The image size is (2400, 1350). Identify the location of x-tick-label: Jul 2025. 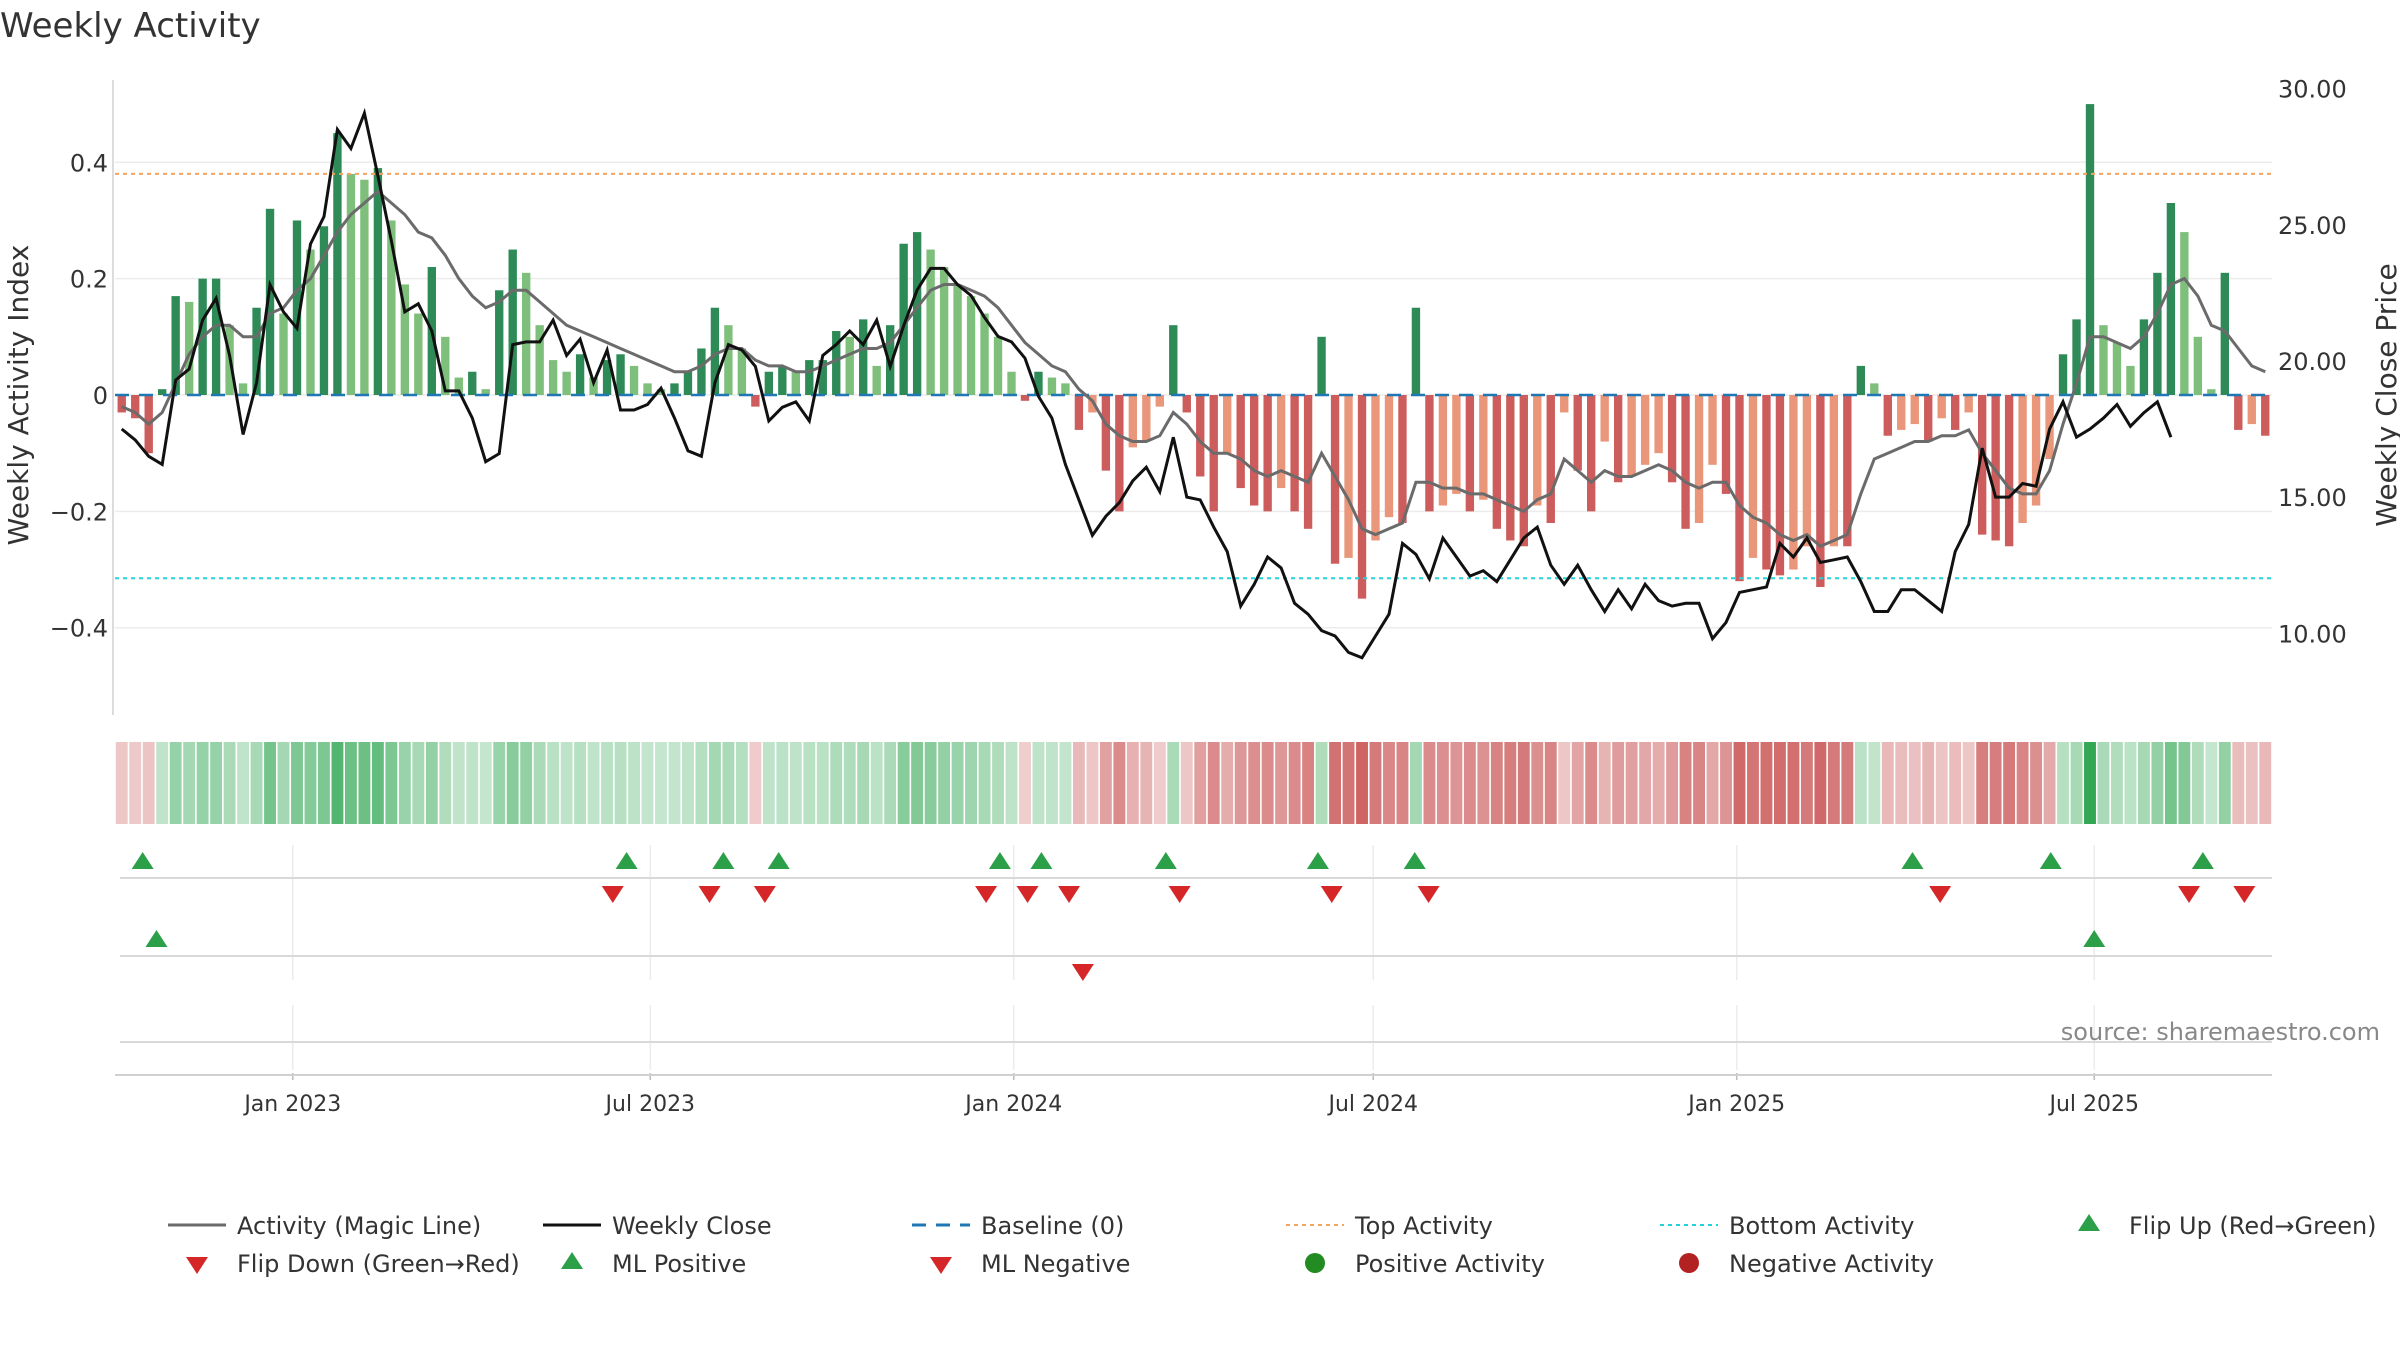
(2093, 1104).